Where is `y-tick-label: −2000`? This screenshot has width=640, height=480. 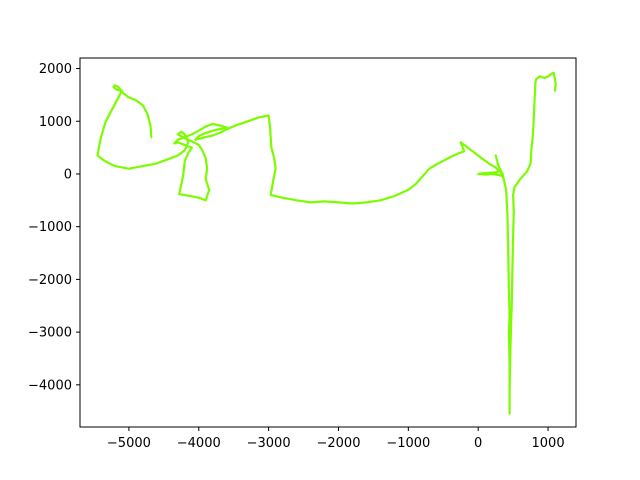 y-tick-label: −2000 is located at coordinates (50, 280).